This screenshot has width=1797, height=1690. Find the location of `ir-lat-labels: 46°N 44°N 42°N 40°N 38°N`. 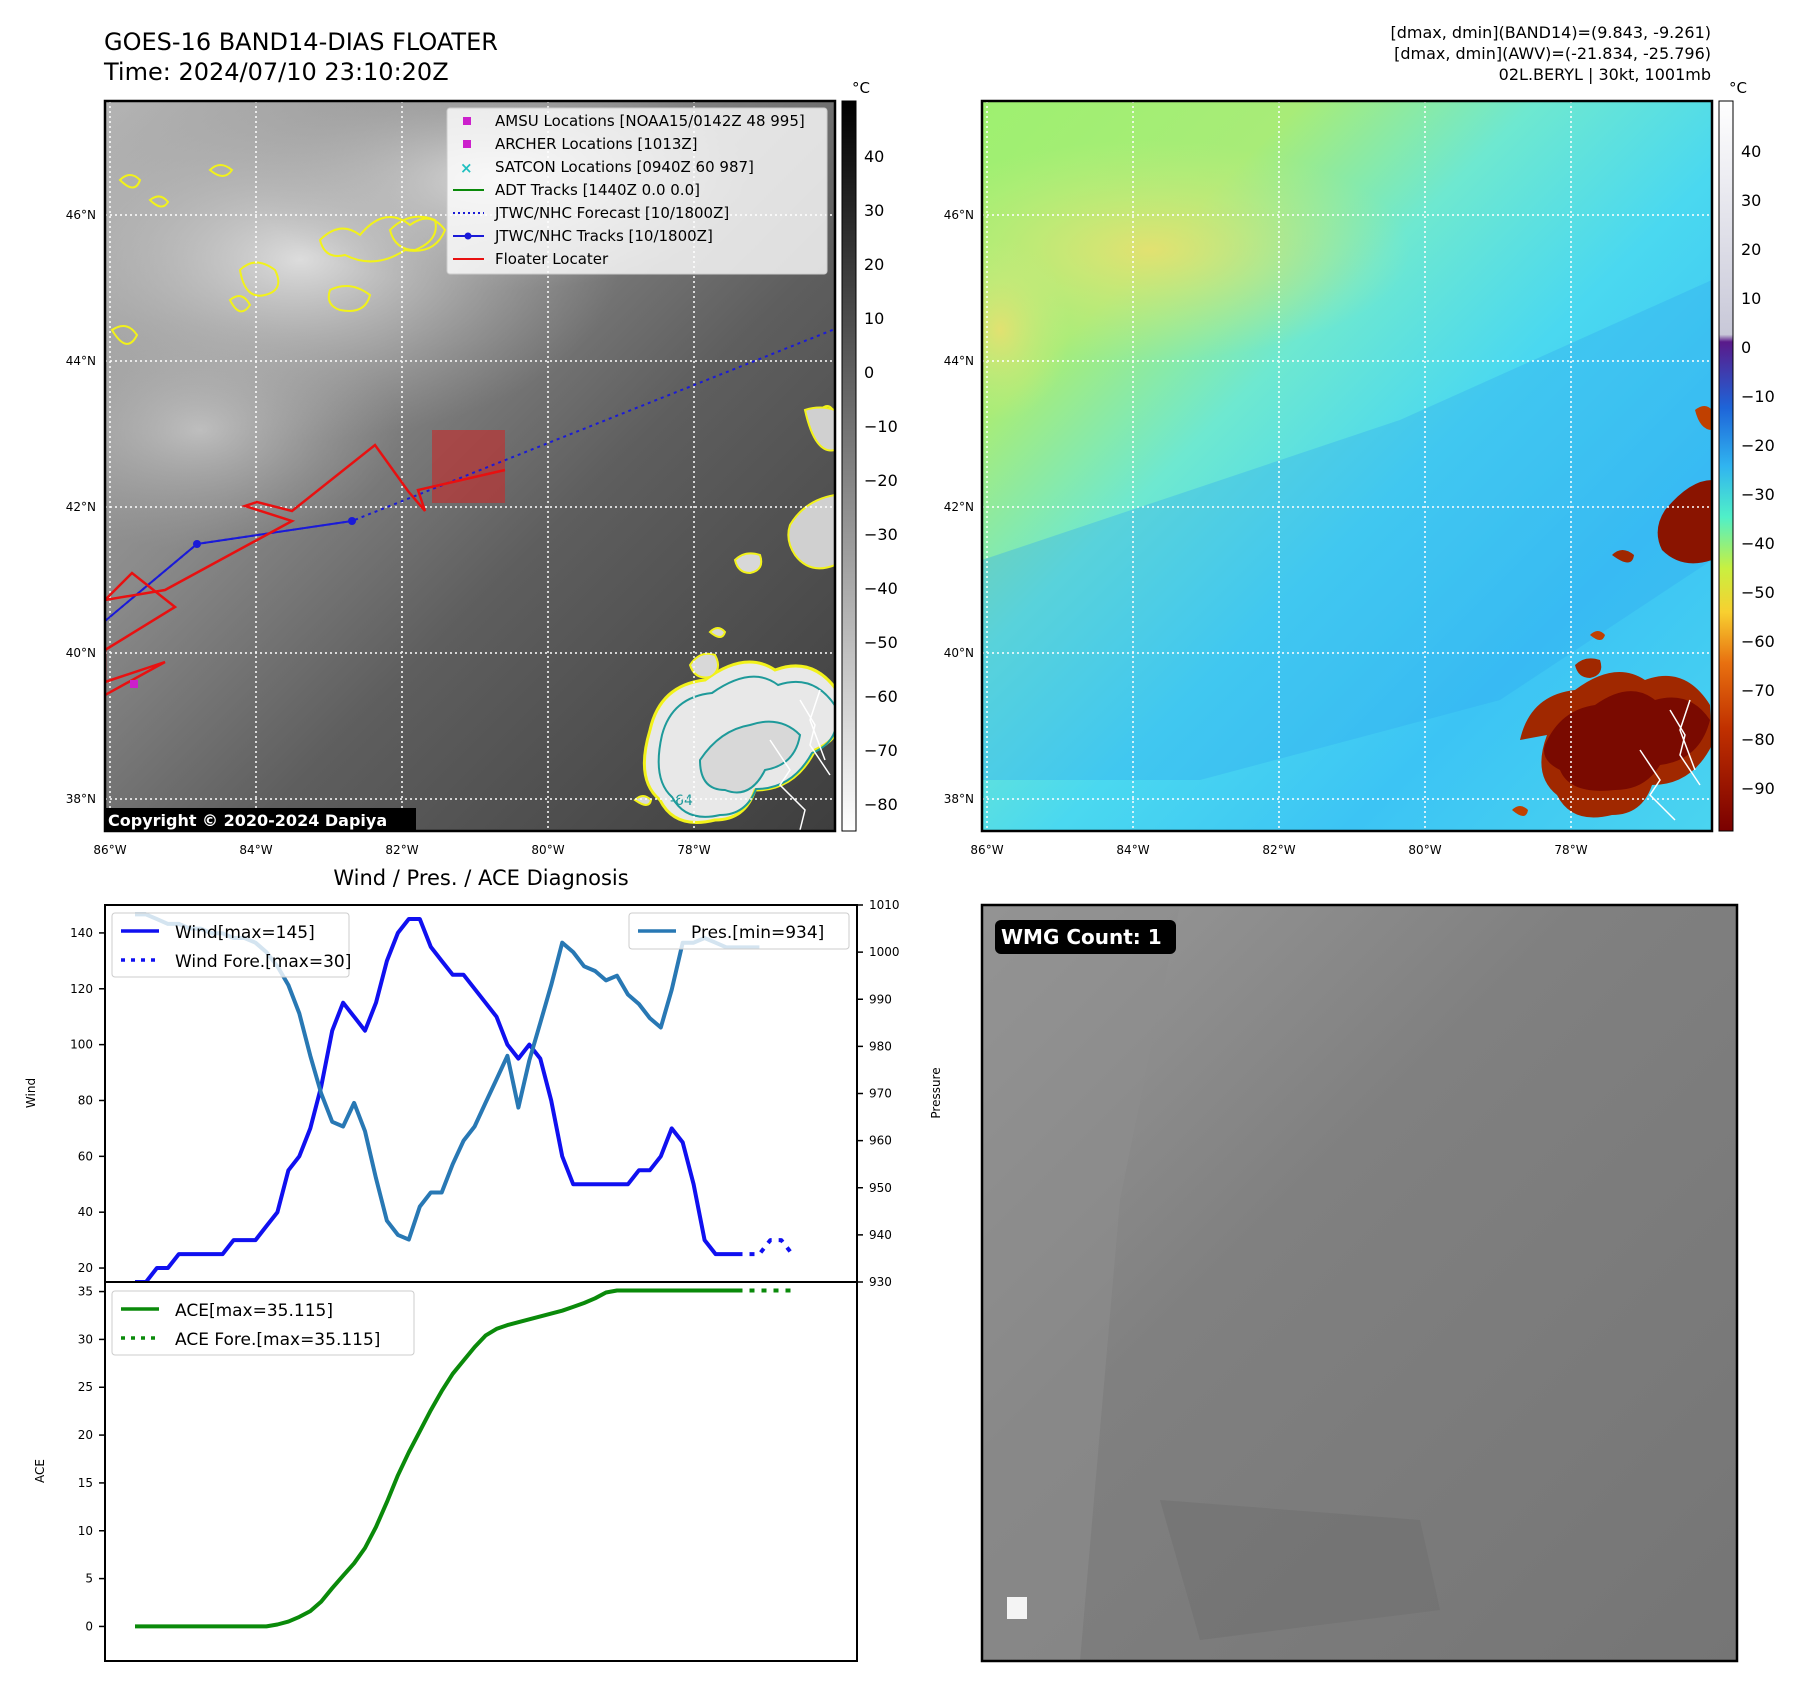

ir-lat-labels: 46°N 44°N 42°N 40°N 38°N is located at coordinates (81, 507).